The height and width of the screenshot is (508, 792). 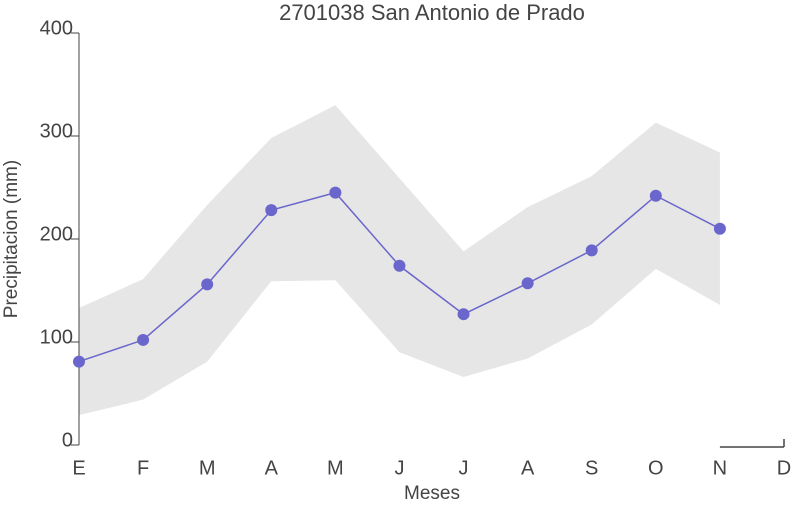 What do you see at coordinates (143, 468) in the screenshot?
I see `x-tick-label: F` at bounding box center [143, 468].